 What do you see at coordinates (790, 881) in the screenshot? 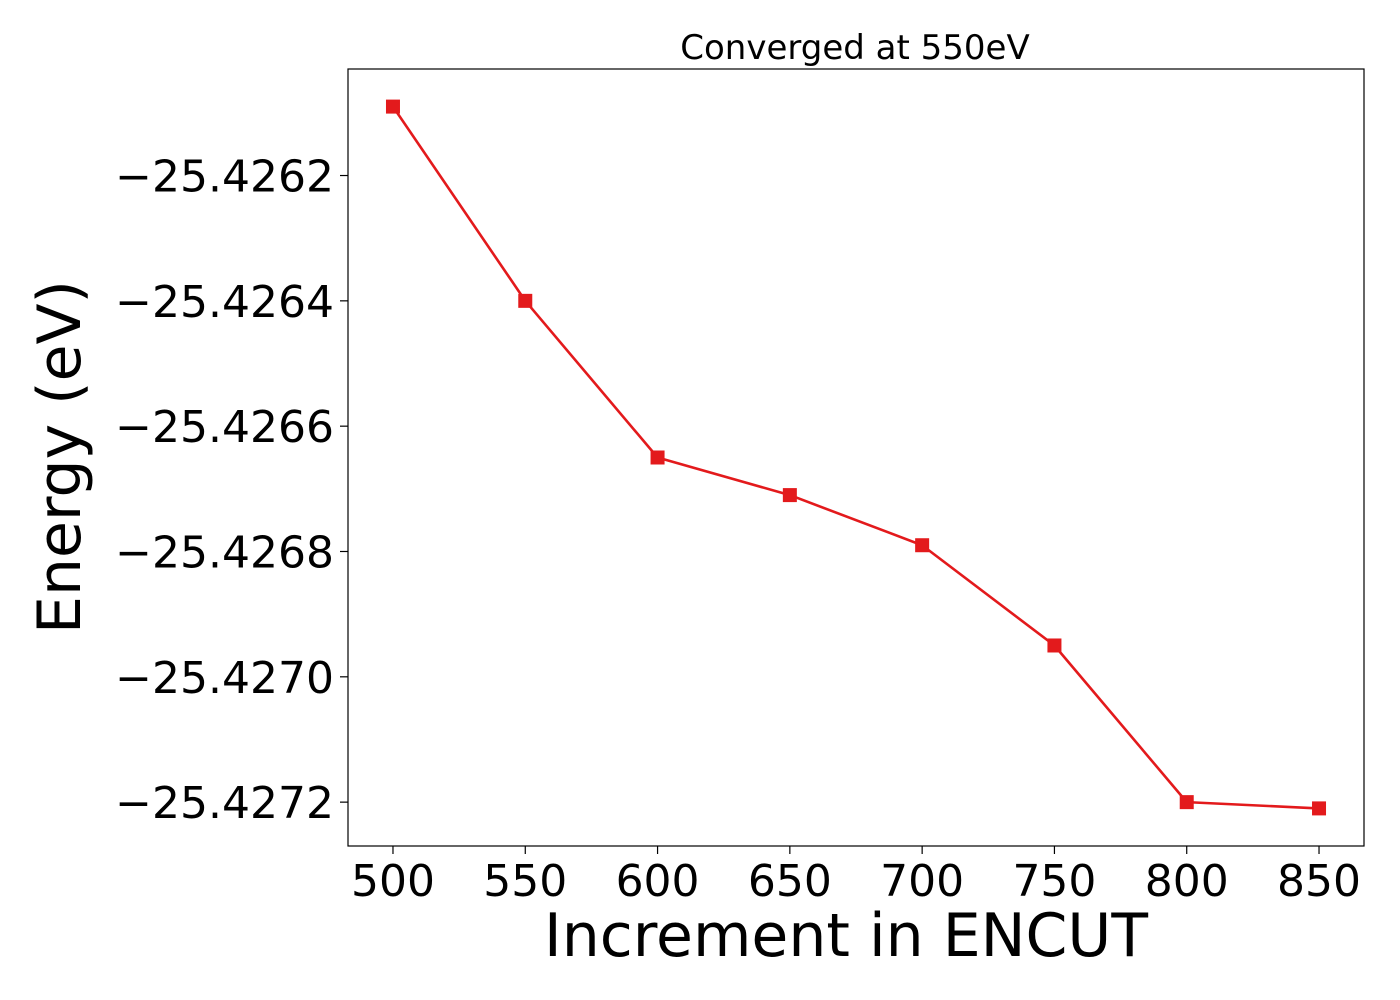
I see `x-tick-label: 650` at bounding box center [790, 881].